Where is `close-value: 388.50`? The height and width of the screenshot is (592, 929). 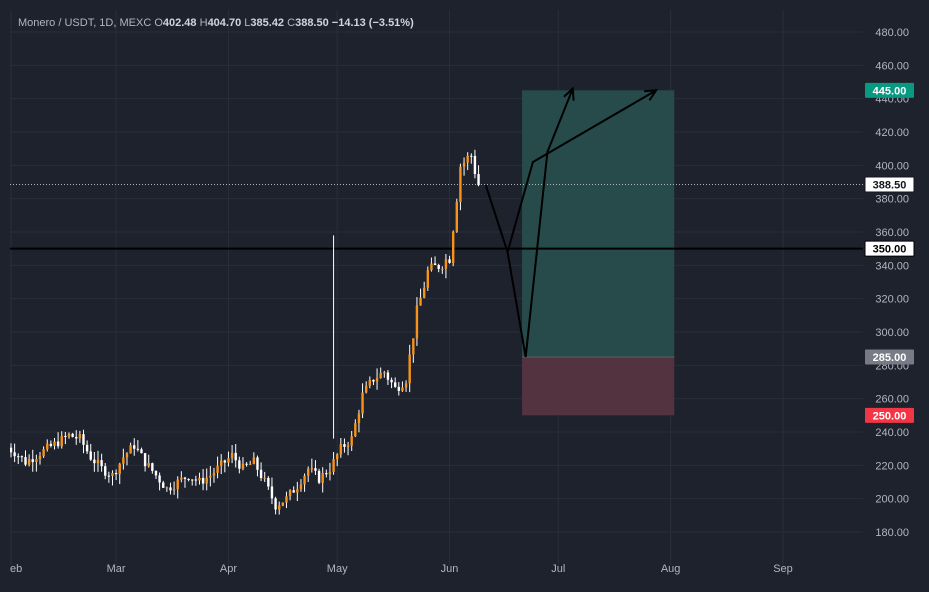 close-value: 388.50 is located at coordinates (312, 23).